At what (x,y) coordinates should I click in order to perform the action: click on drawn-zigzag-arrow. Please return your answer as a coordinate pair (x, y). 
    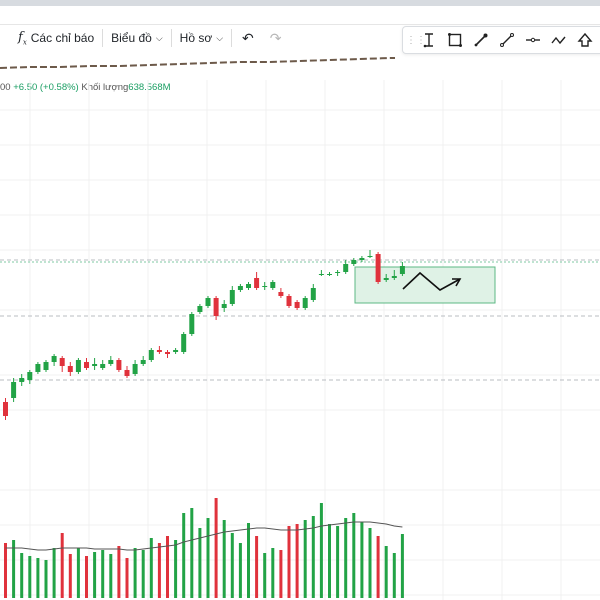
    Looking at the image, I should click on (431, 281).